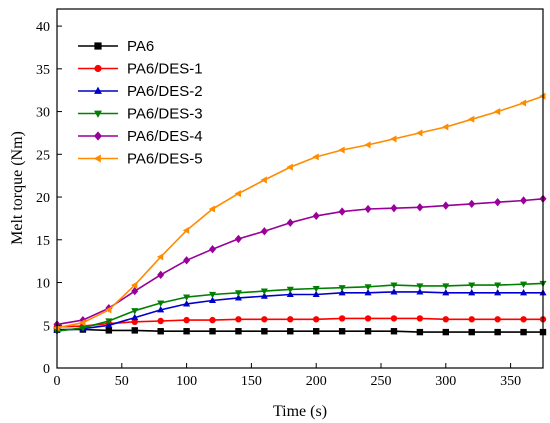 The width and height of the screenshot is (550, 423). I want to click on y-axis-title: Melt torque (Nm), so click(17, 188).